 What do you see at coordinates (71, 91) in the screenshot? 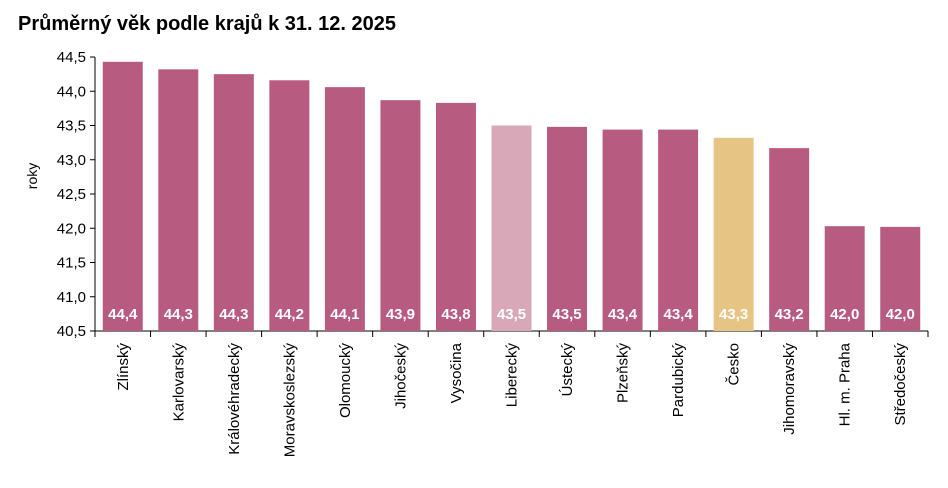
I see `y-tick-label: 44,0` at bounding box center [71, 91].